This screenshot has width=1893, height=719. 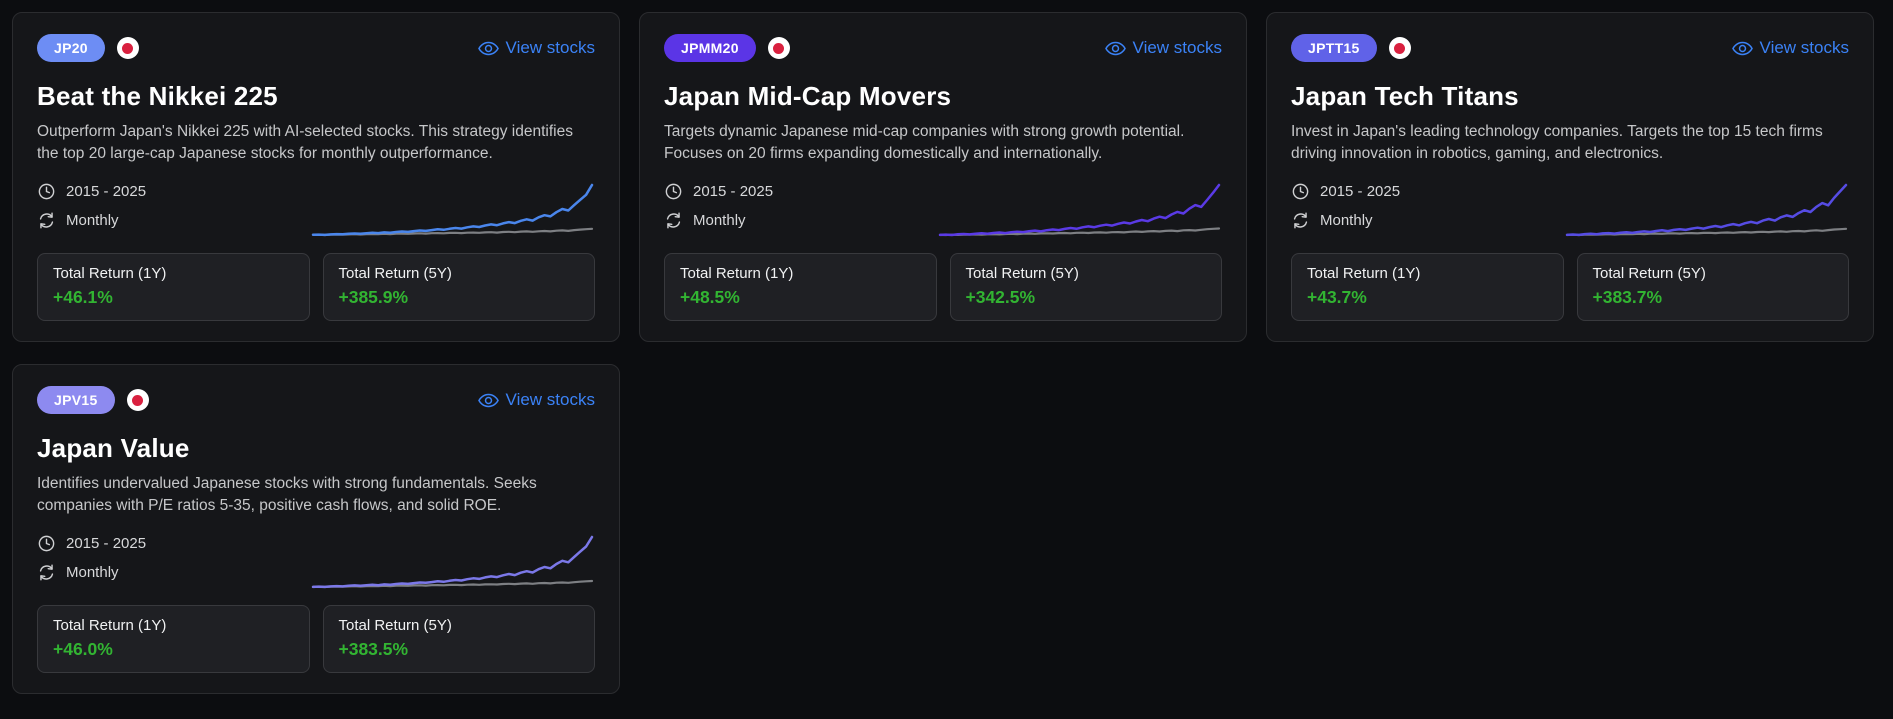 I want to click on strategy-title: Japan Value, so click(x=113, y=448).